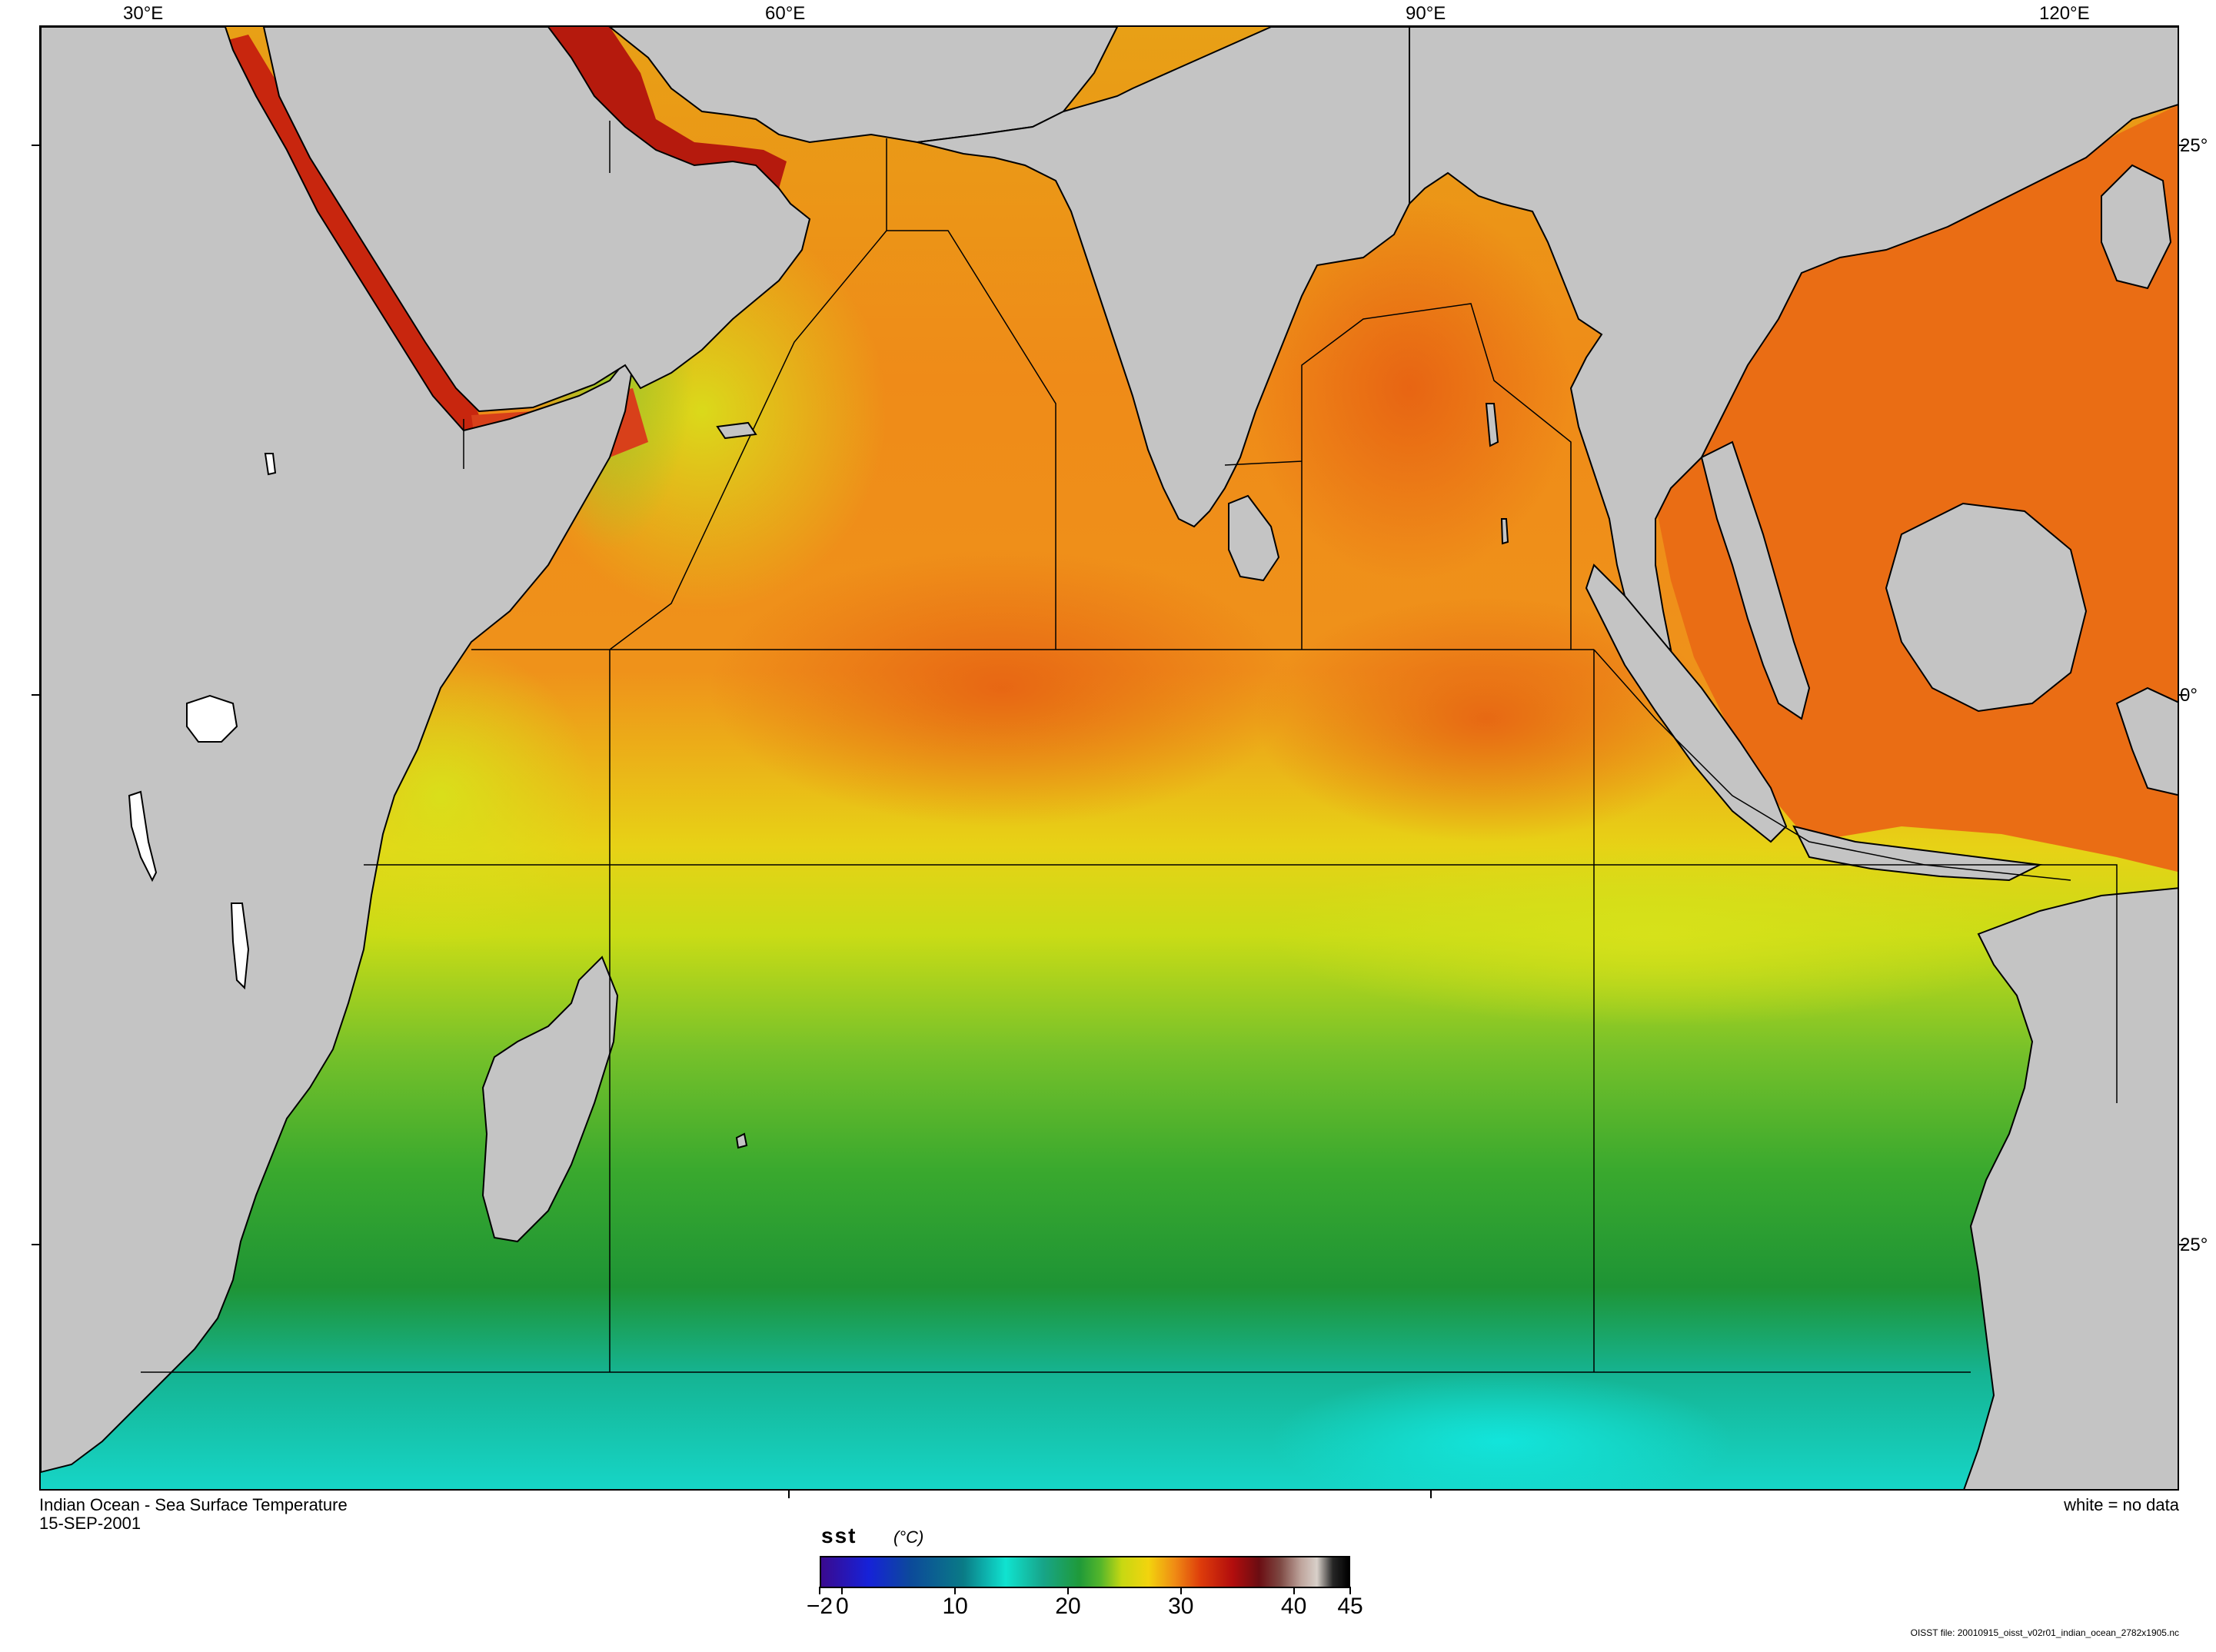 The width and height of the screenshot is (2216, 1652). I want to click on equatorial-warm-patch, so click(1002, 688).